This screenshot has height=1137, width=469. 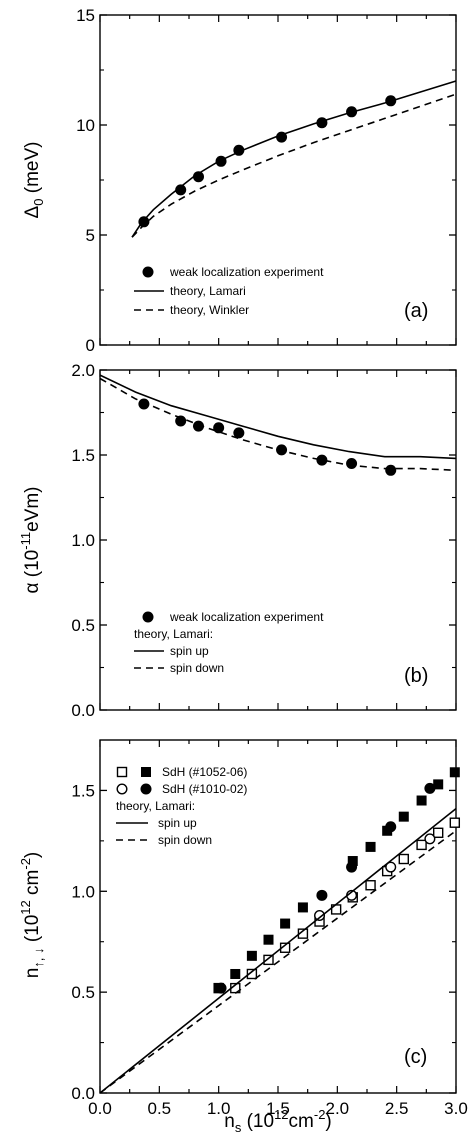 What do you see at coordinates (456, 1108) in the screenshot?
I see `x-tick-label: 3.0` at bounding box center [456, 1108].